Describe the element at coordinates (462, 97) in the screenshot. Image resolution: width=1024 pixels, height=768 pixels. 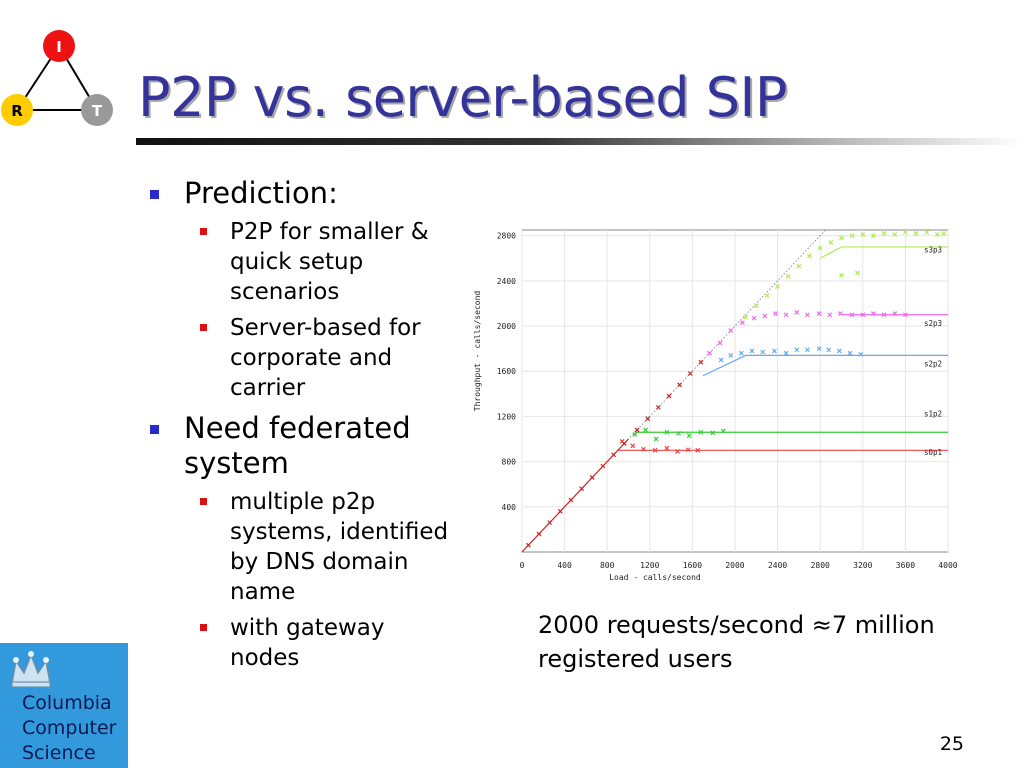
I see `slide-title: P2P vs. server-based SIP` at that location.